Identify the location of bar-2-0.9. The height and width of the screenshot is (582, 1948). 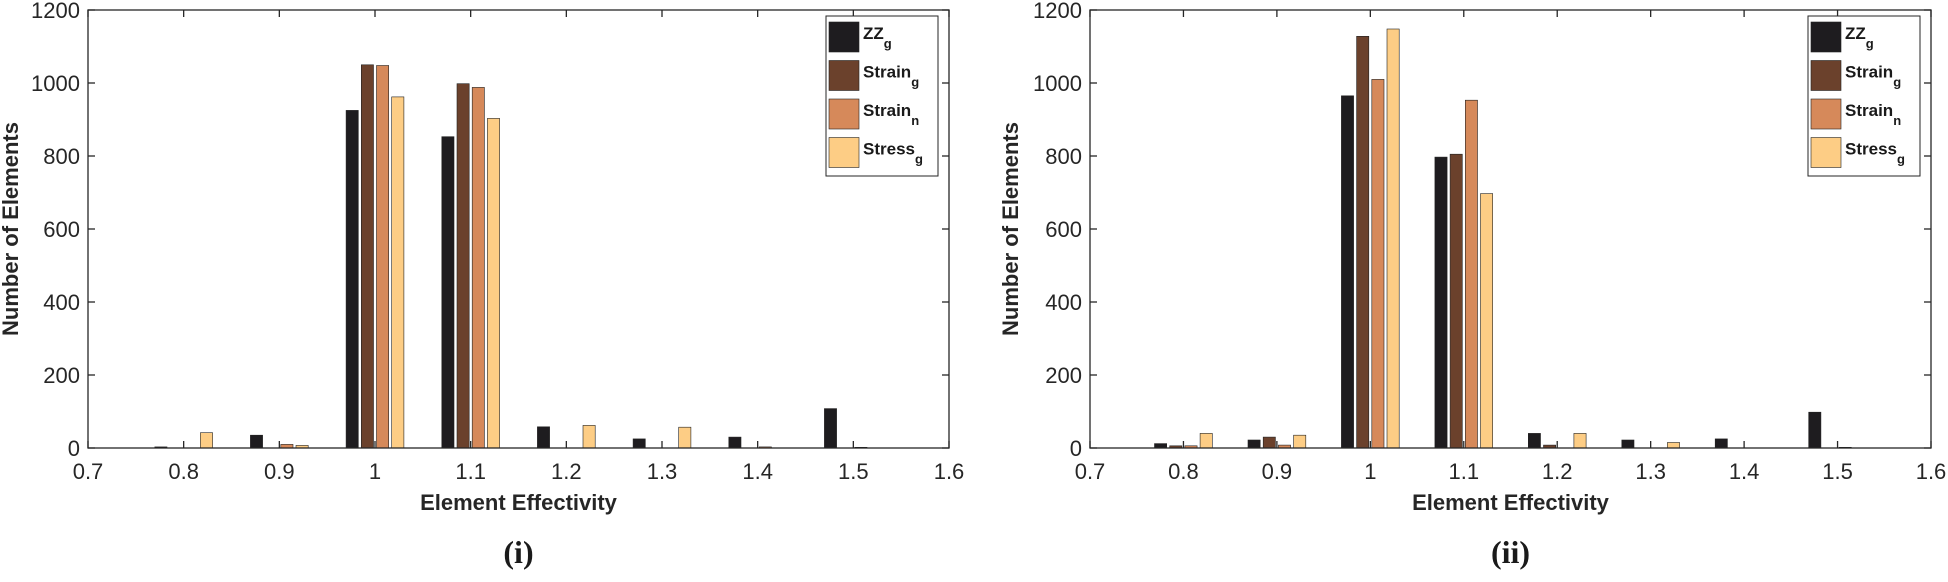
(1269, 442).